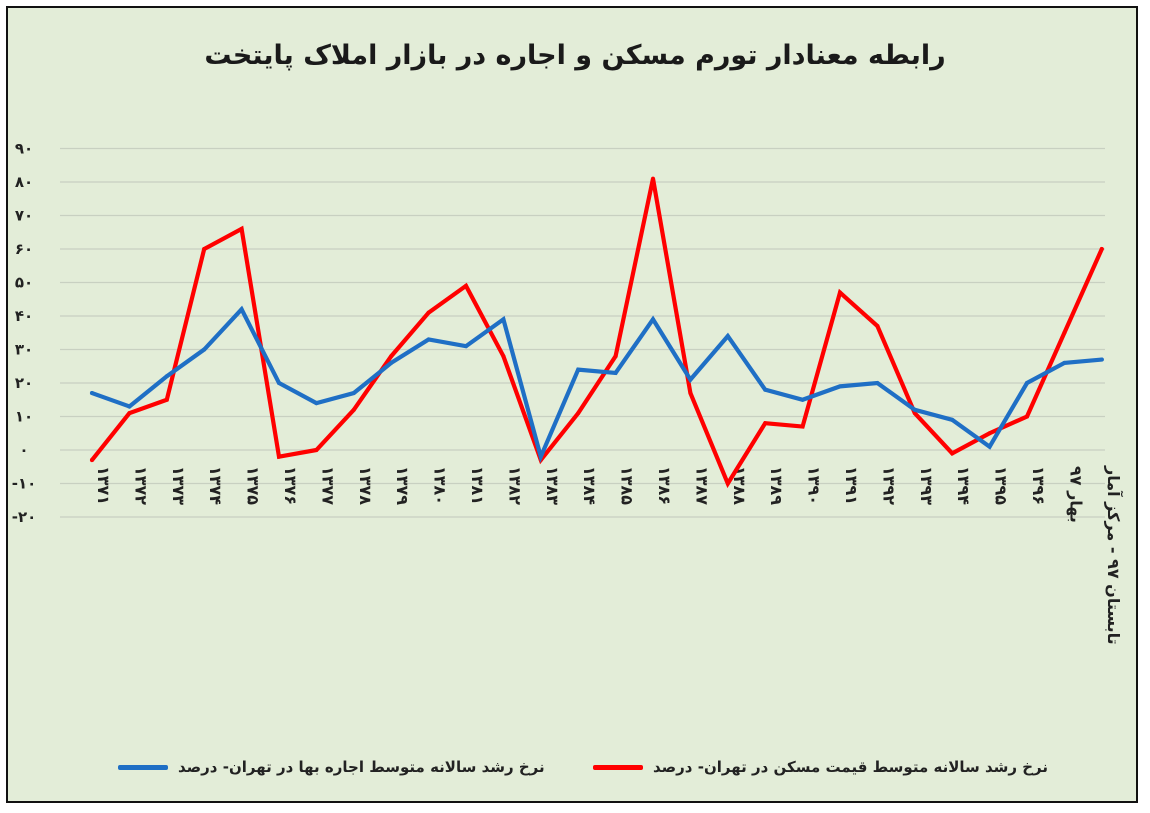 This screenshot has height=813, width=1150. What do you see at coordinates (178, 485) in the screenshot?
I see `x-tick-label: ۱۳۷۳` at bounding box center [178, 485].